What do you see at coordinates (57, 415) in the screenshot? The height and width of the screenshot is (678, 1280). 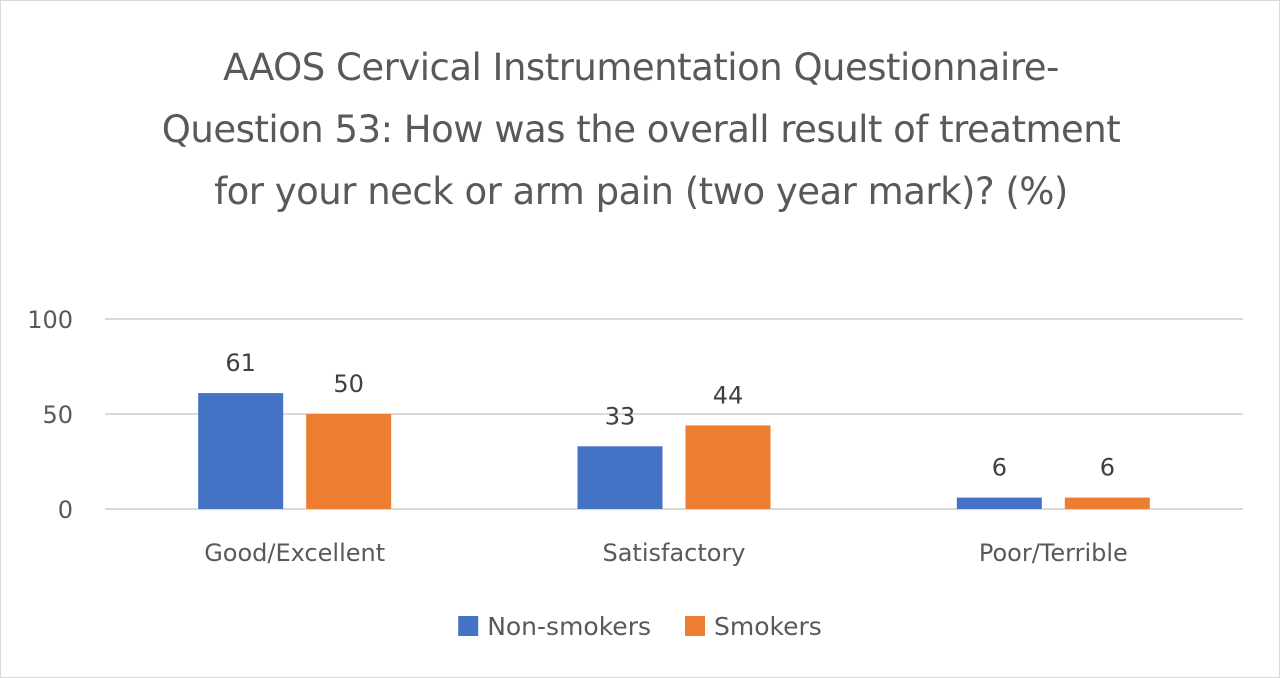 I see `y-tick-label: 50` at bounding box center [57, 415].